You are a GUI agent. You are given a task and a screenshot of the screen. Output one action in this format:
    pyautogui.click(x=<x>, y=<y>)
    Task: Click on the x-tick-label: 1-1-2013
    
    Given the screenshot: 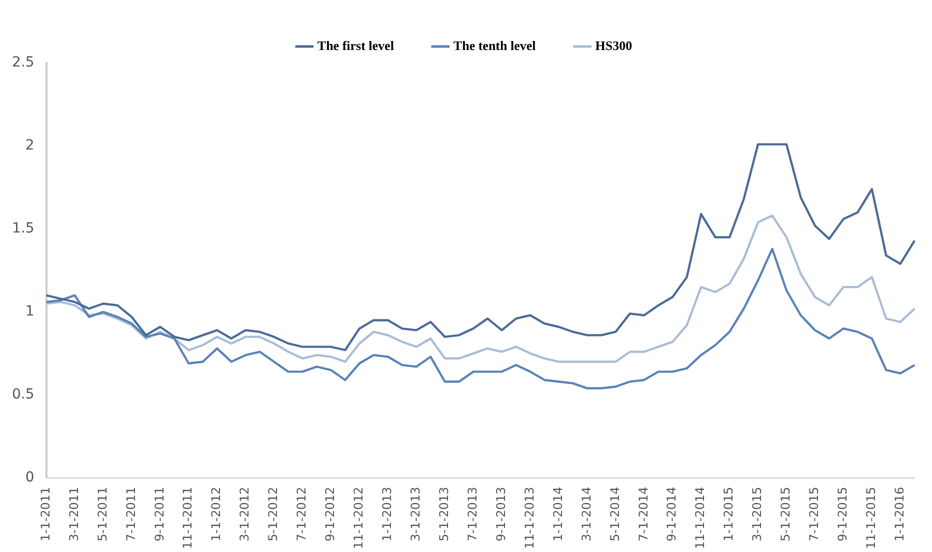 What is the action you would take?
    pyautogui.click(x=387, y=514)
    